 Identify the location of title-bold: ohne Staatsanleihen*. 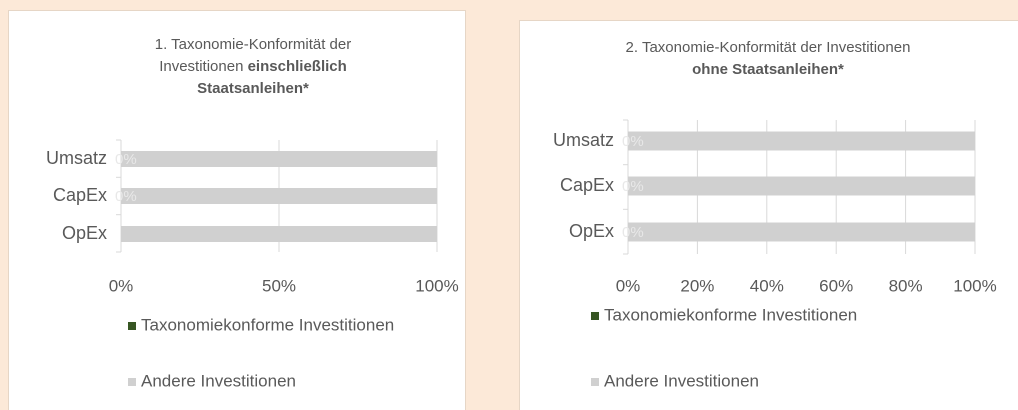
(768, 69).